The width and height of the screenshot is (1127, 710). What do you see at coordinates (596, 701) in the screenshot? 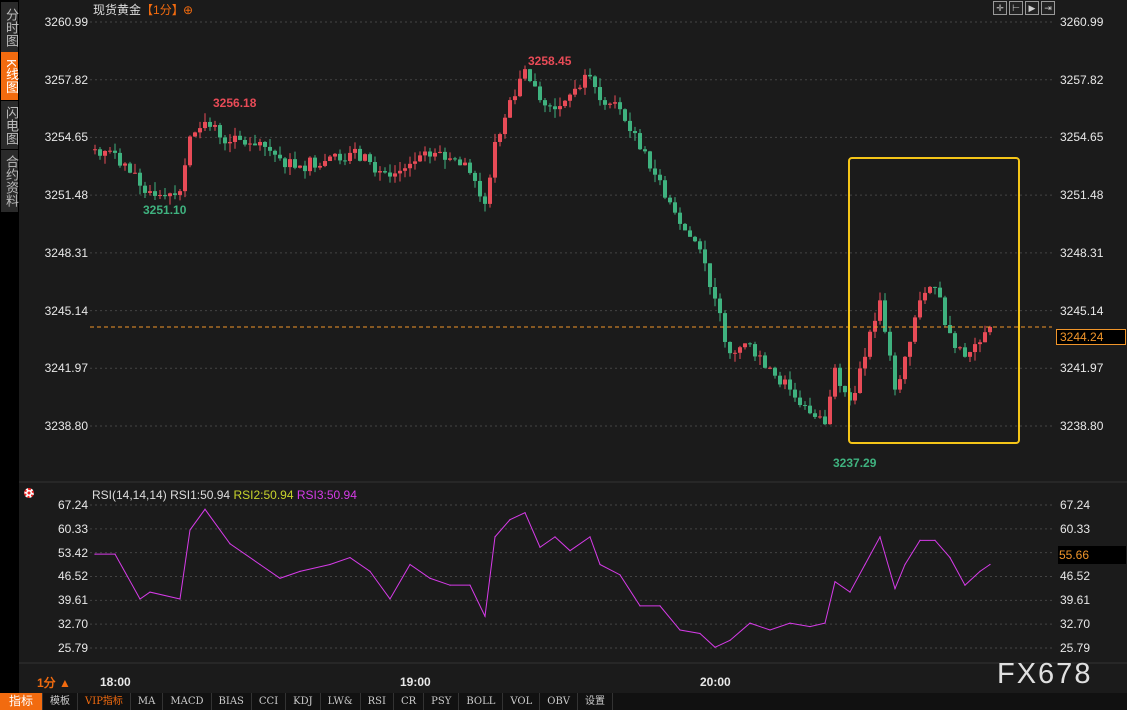
I see `indicator-tab: 设置` at bounding box center [596, 701].